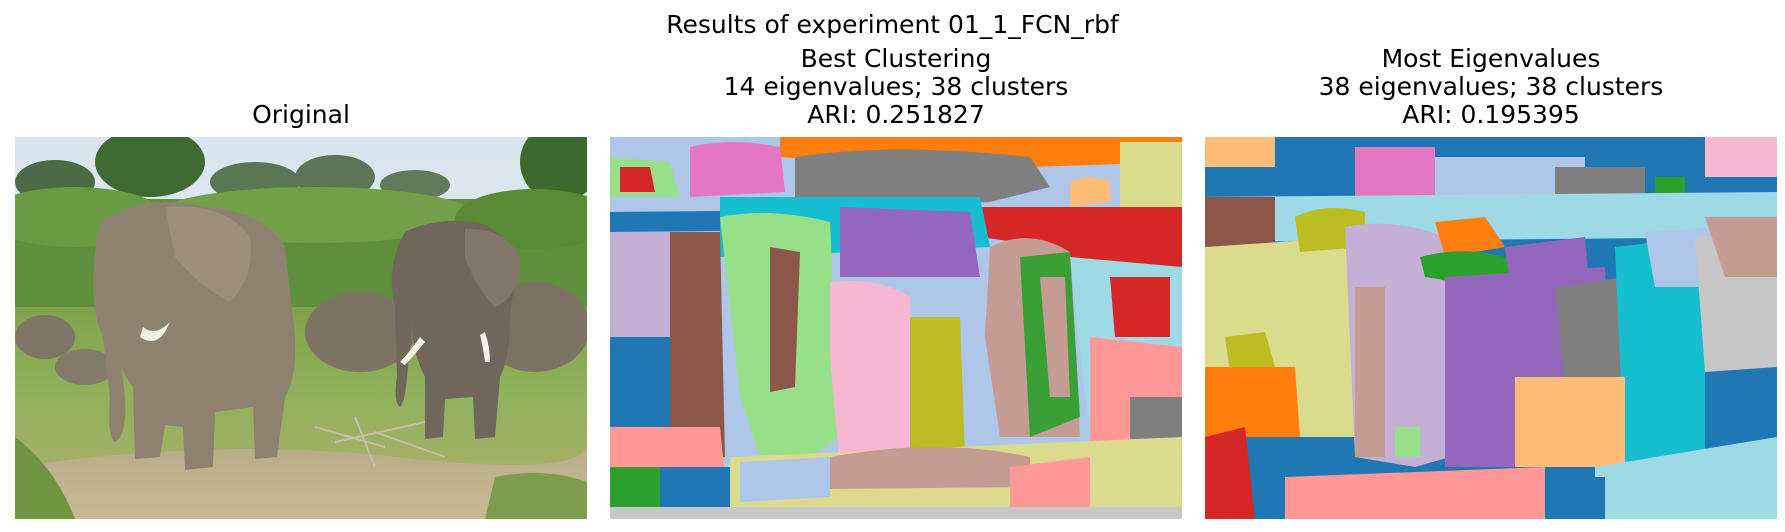 The image size is (1785, 532). Describe the element at coordinates (896, 114) in the screenshot. I see `panel-title-line: ARI: 0.251827` at that location.